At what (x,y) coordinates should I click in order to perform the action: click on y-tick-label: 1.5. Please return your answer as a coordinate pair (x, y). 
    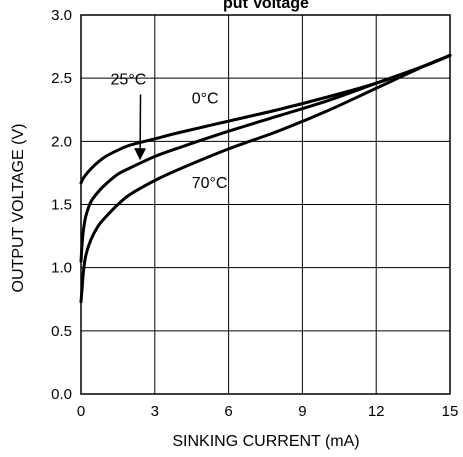
    Looking at the image, I should click on (61, 205).